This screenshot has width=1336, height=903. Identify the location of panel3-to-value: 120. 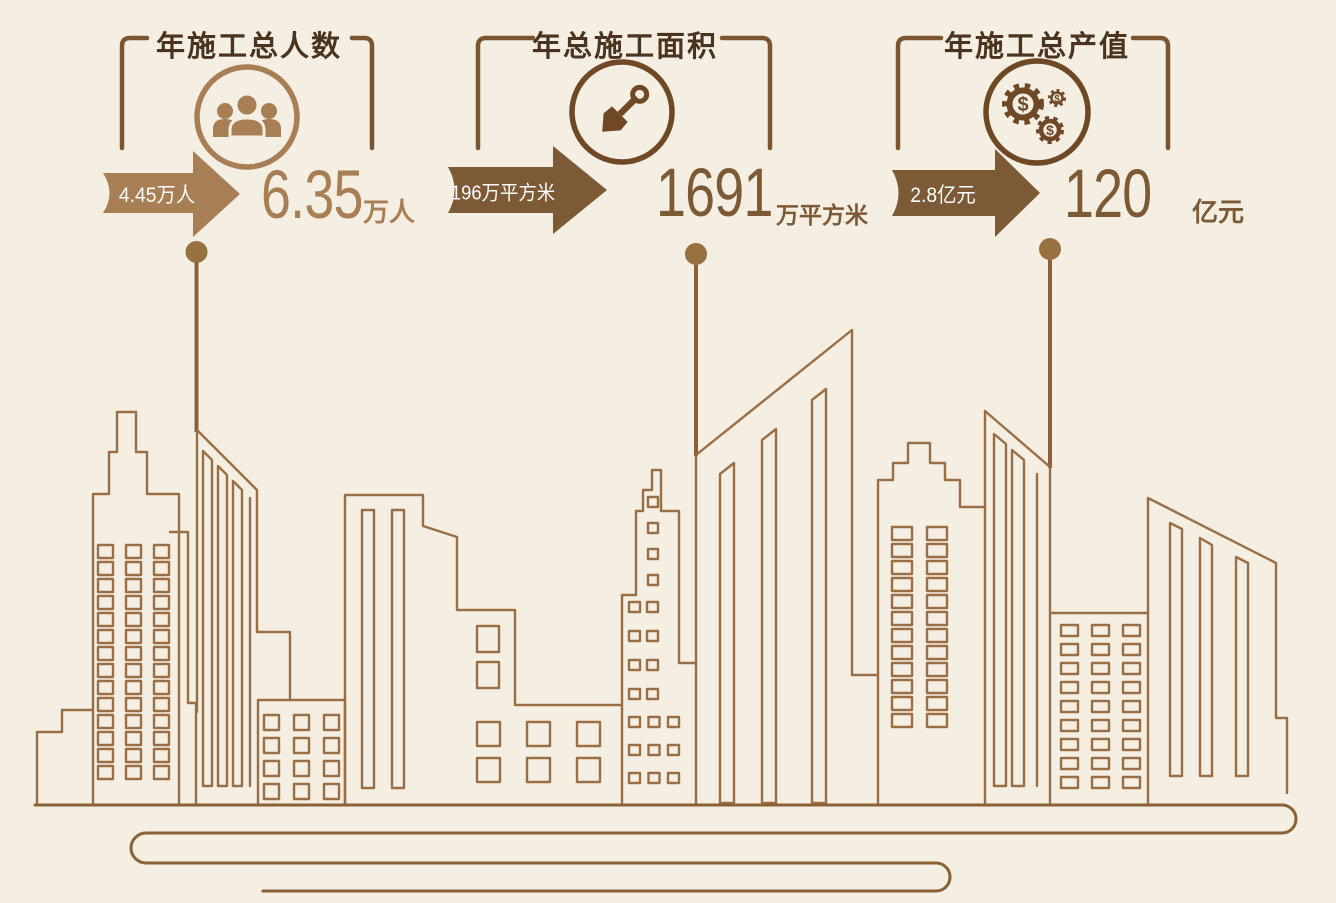
(1108, 193).